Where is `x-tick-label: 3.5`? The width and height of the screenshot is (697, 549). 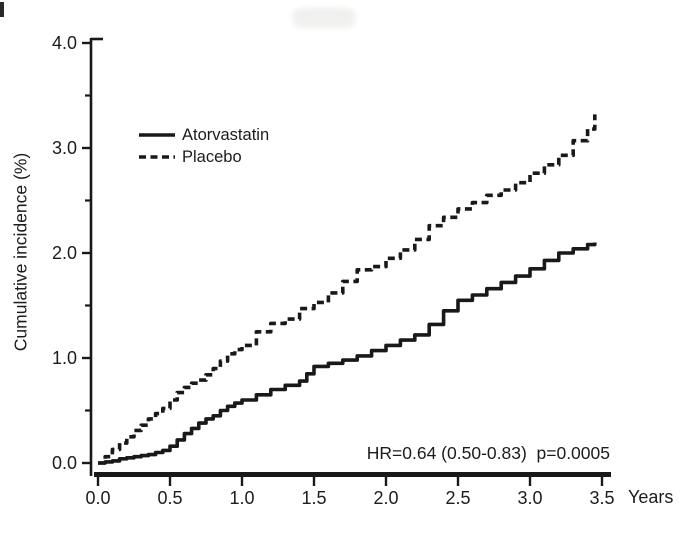 x-tick-label: 3.5 is located at coordinates (601, 498).